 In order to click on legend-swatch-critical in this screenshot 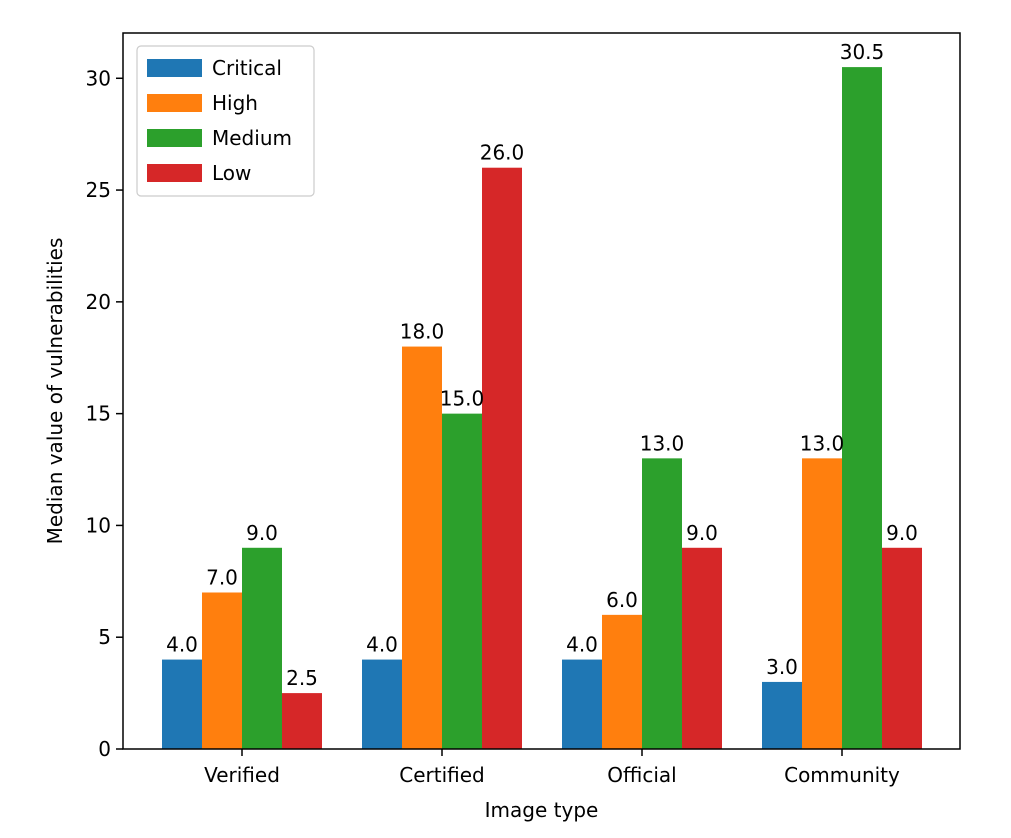, I will do `click(174, 68)`.